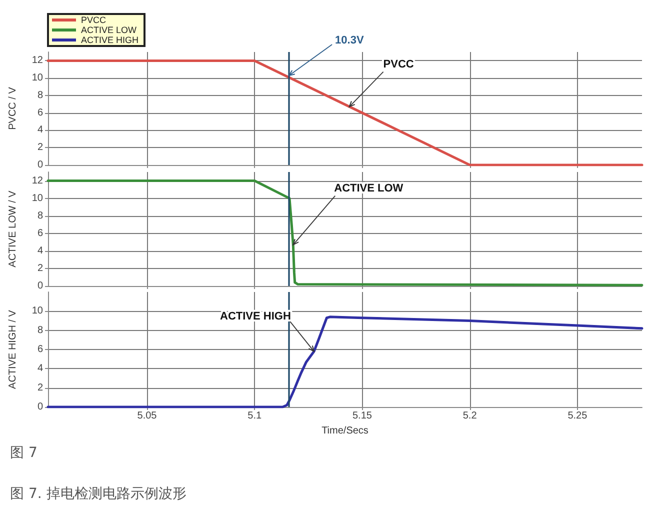 The image size is (647, 507). I want to click on legend-label: PVCC, so click(94, 20).